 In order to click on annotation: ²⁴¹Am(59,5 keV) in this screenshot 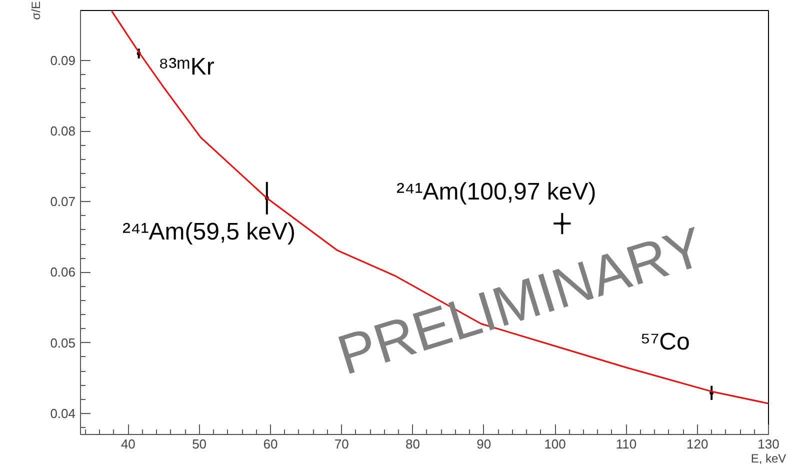, I will do `click(209, 232)`.